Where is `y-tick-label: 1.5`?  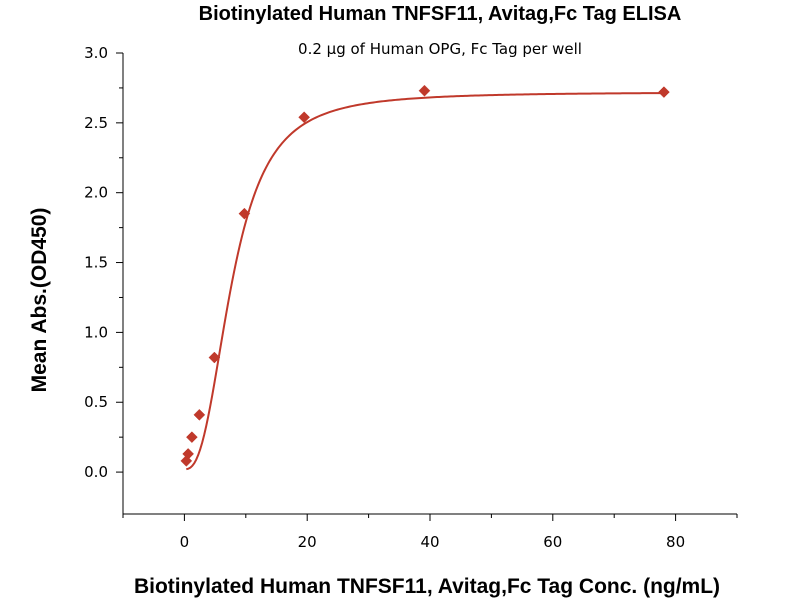
y-tick-label: 1.5 is located at coordinates (96, 263).